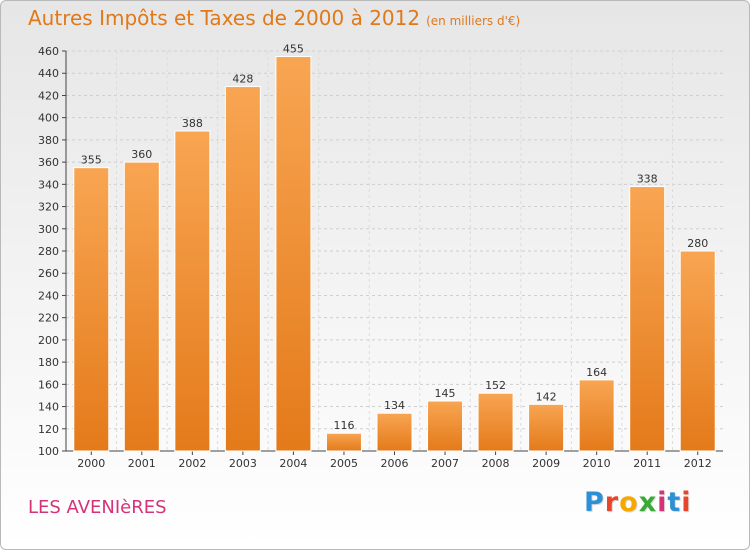 The image size is (750, 550). Describe the element at coordinates (91, 463) in the screenshot. I see `x-tick-label: 2000` at that location.